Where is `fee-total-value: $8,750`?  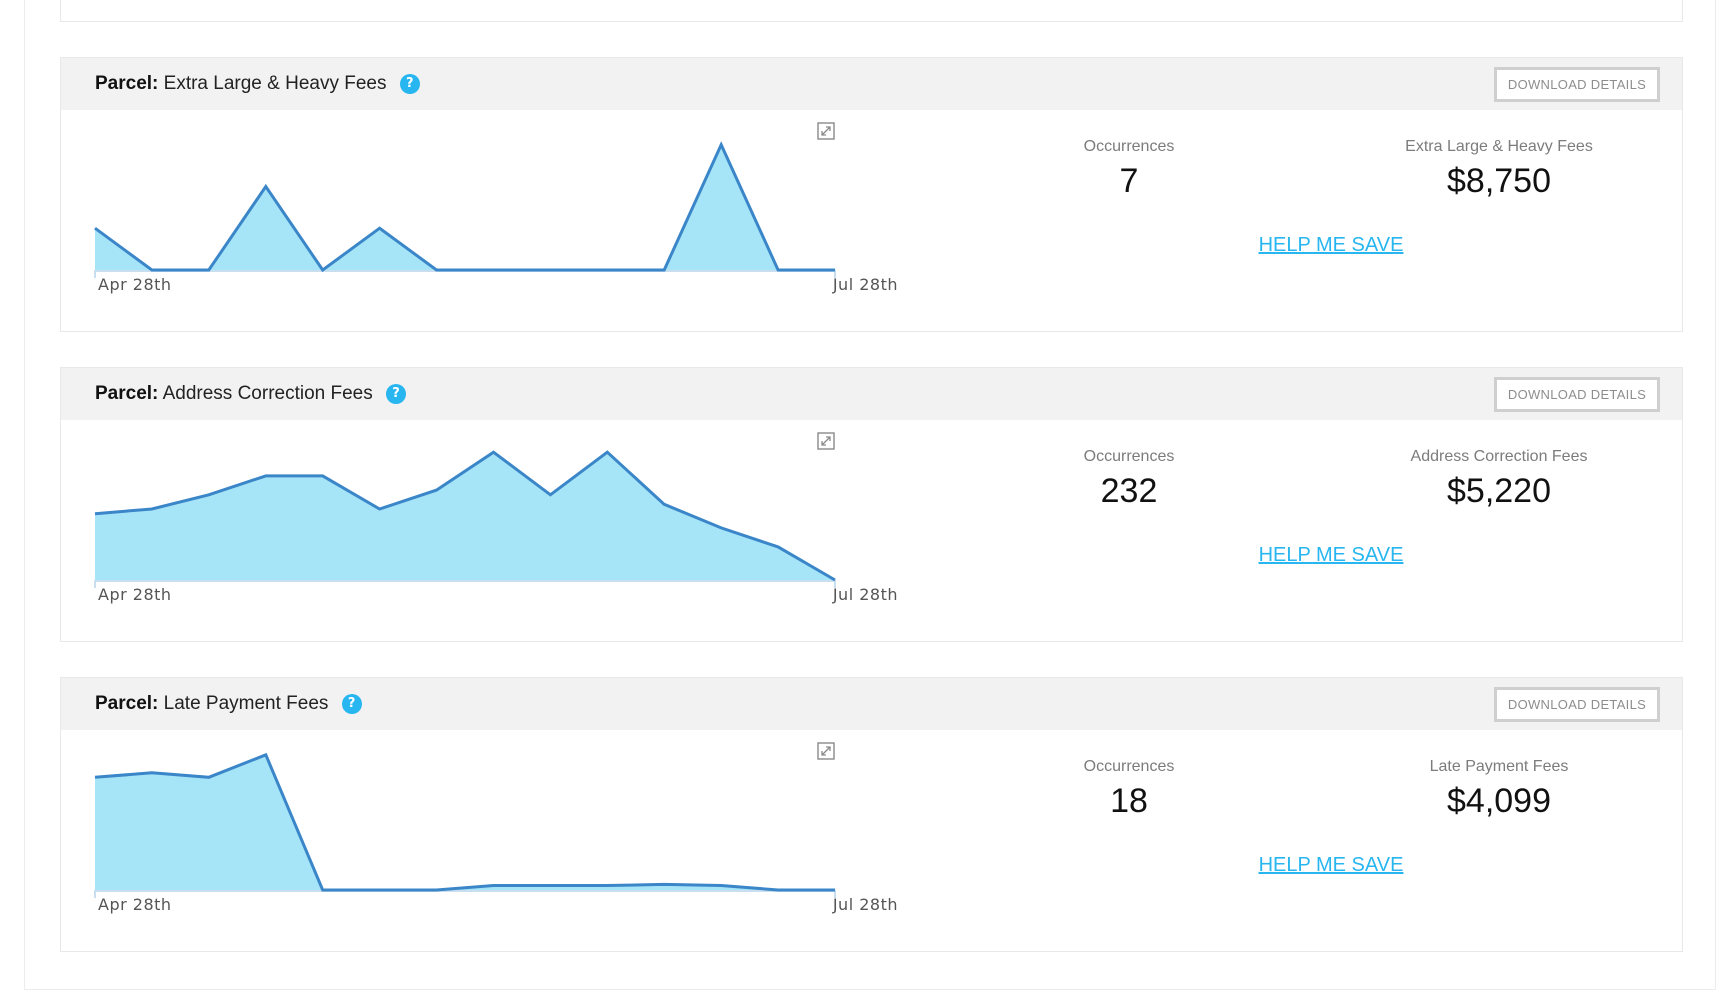 fee-total-value: $8,750 is located at coordinates (1499, 181).